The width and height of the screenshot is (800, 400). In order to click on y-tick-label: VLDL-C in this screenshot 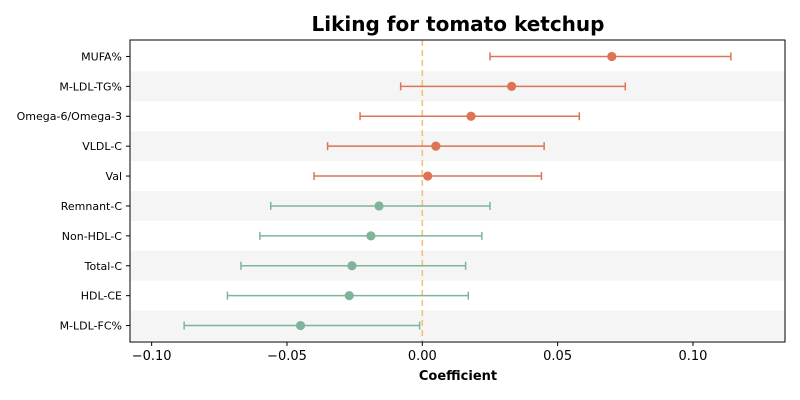, I will do `click(102, 146)`.